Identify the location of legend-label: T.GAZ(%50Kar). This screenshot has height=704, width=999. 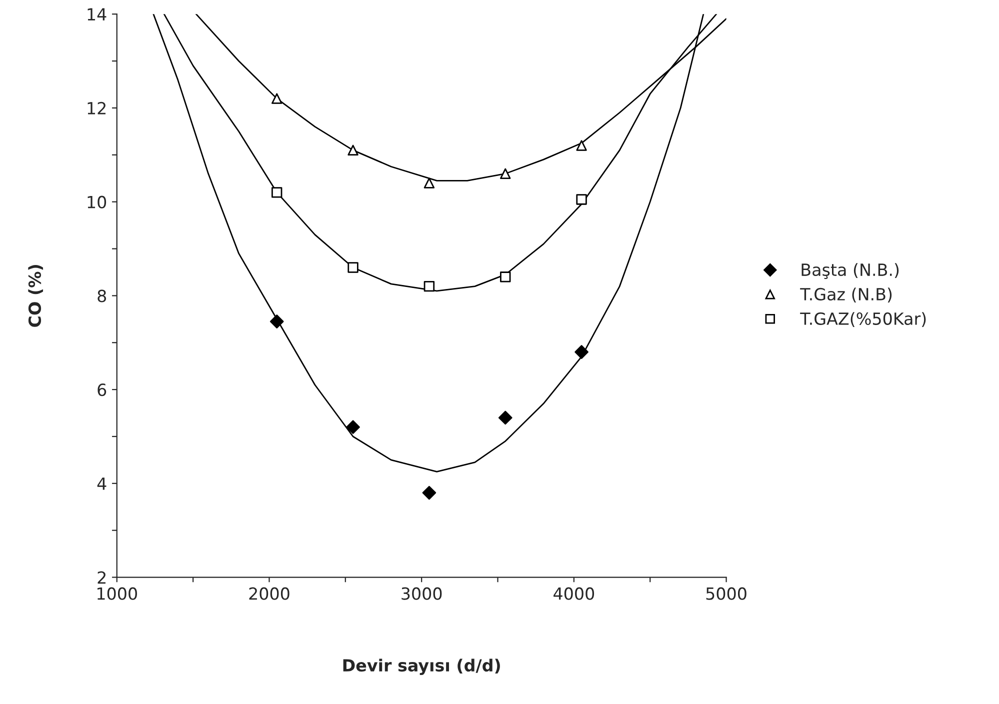
(863, 319).